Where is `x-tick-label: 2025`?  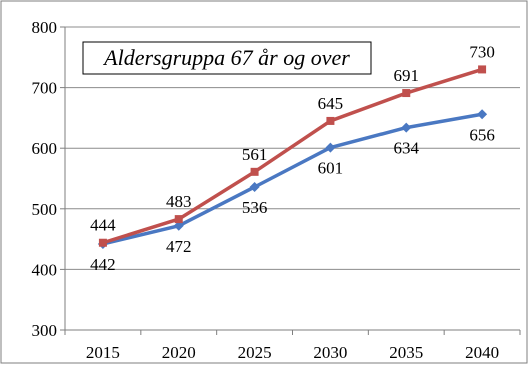 x-tick-label: 2025 is located at coordinates (255, 352).